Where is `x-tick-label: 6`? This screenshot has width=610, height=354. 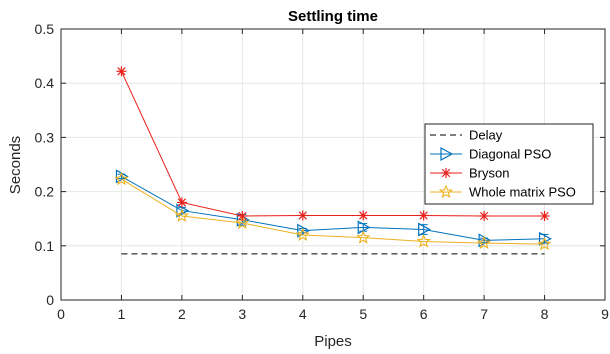 x-tick-label: 6 is located at coordinates (424, 314).